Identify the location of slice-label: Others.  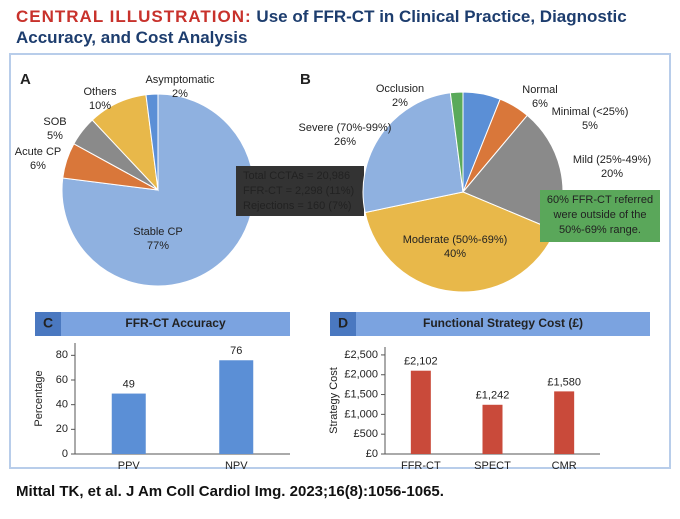
(100, 92).